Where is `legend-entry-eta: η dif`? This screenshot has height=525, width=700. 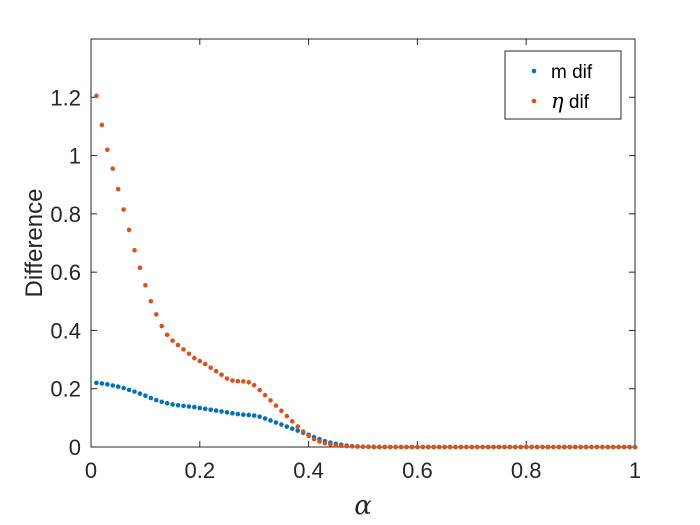 legend-entry-eta: η dif is located at coordinates (570, 101).